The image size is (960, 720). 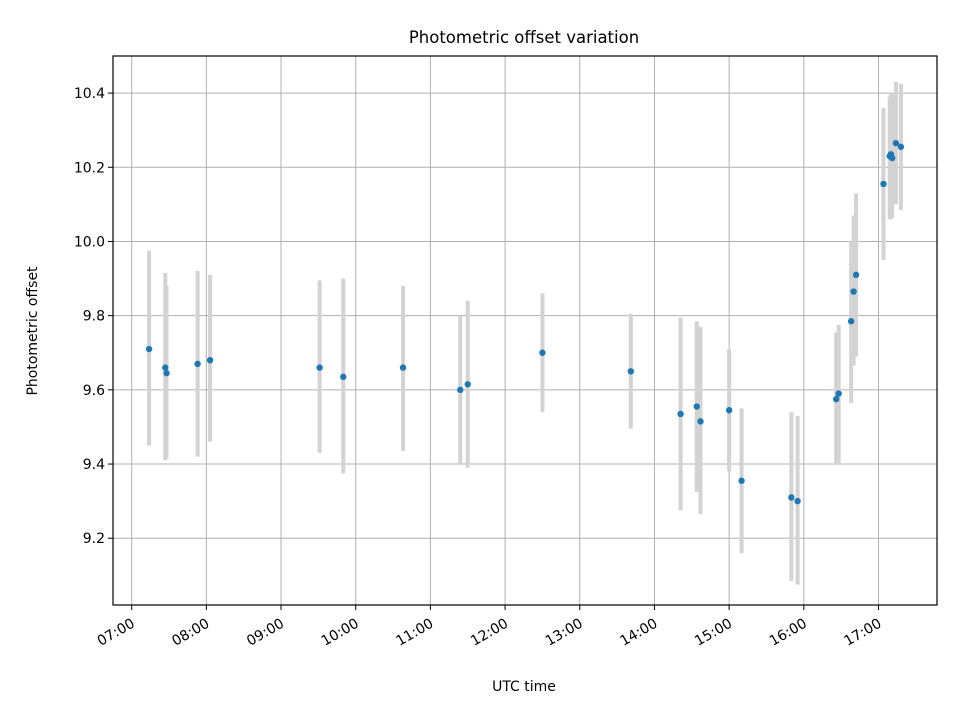 I want to click on y-tick-label: 9.8, so click(x=94, y=317).